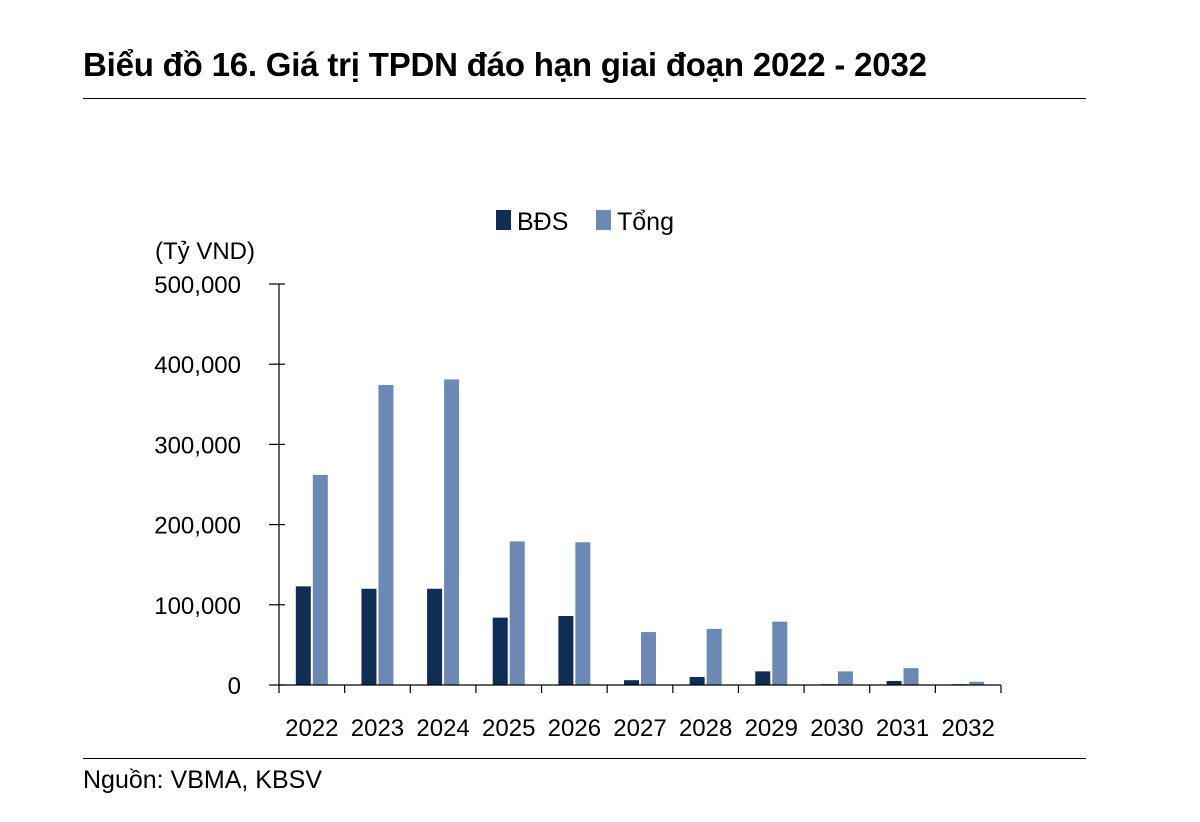  I want to click on x-tick-label-2023: 2023, so click(377, 728).